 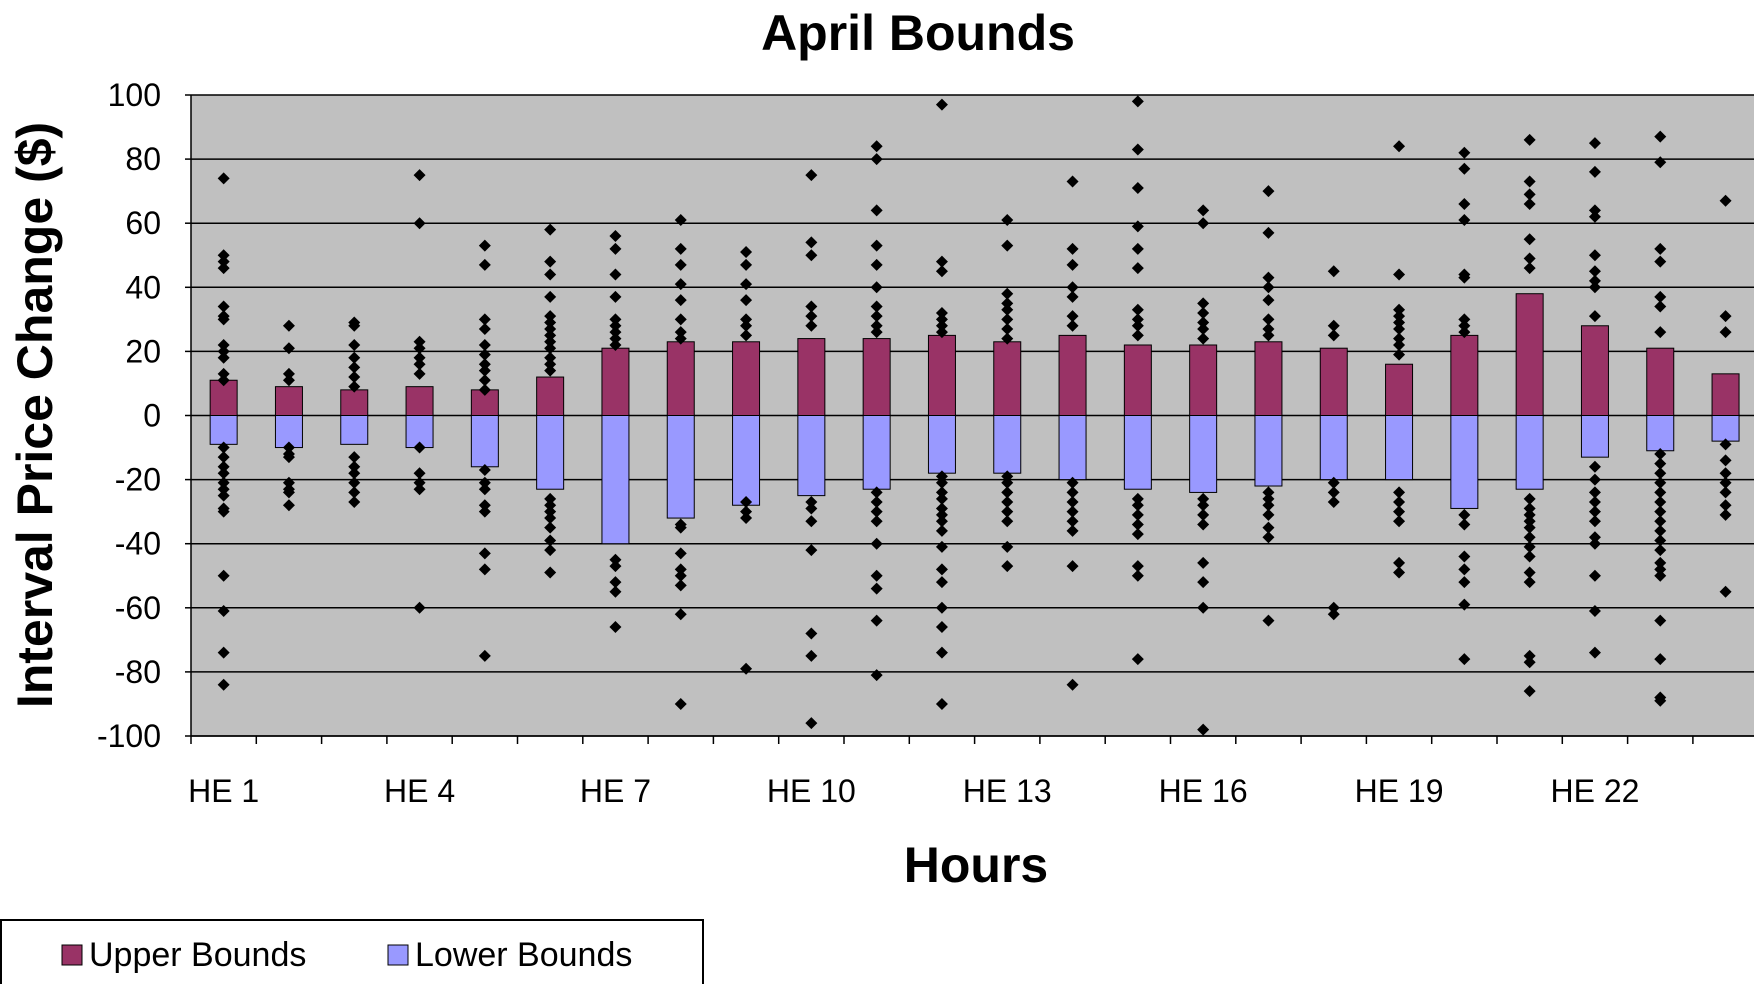 What do you see at coordinates (352, 951) in the screenshot?
I see `legend-box` at bounding box center [352, 951].